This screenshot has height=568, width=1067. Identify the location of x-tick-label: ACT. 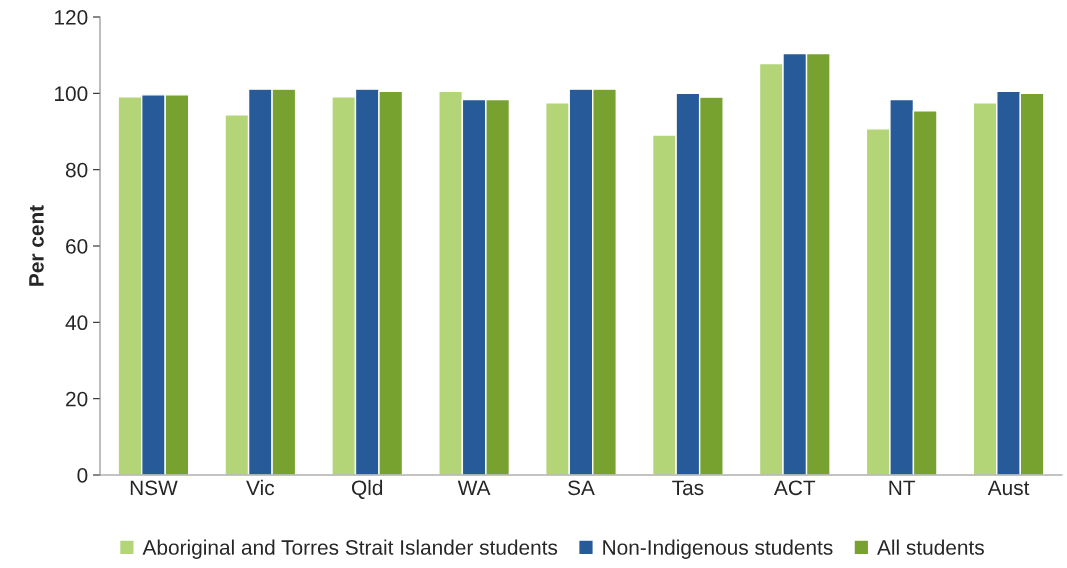
(794, 488).